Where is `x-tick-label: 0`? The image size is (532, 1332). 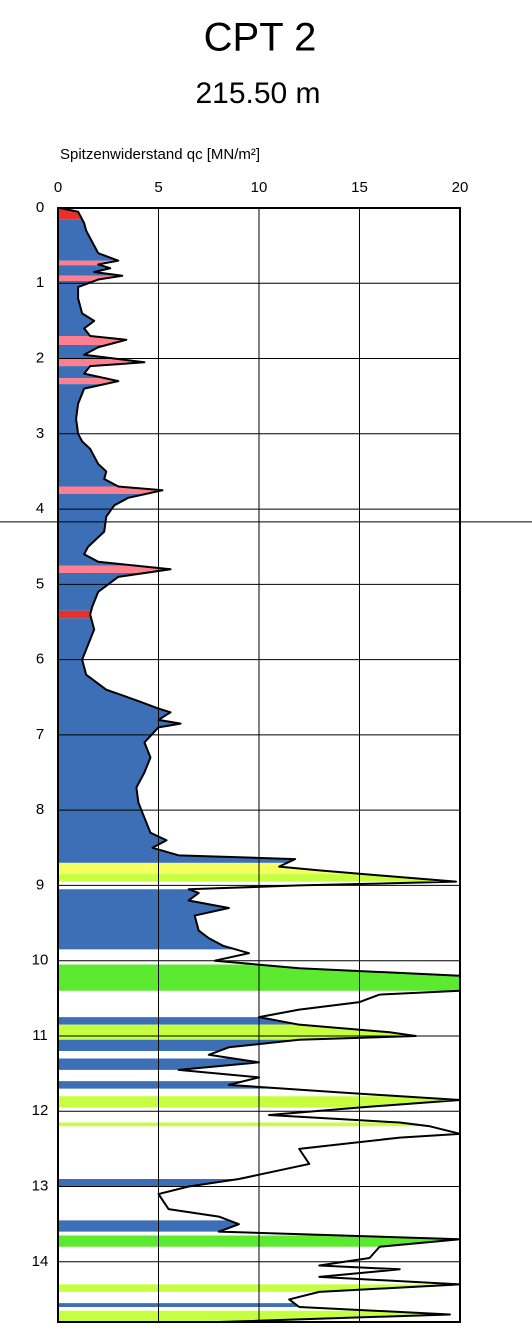 x-tick-label: 0 is located at coordinates (58, 187).